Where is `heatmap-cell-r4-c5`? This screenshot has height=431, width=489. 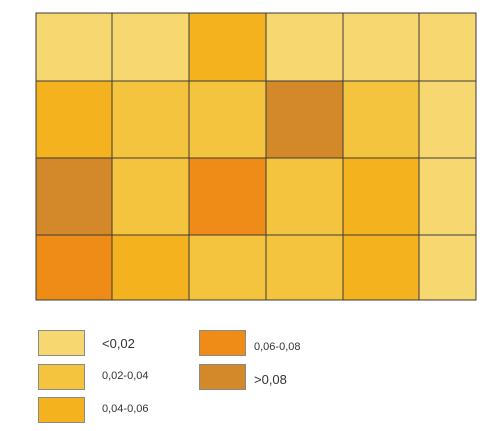 heatmap-cell-r4-c5 is located at coordinates (381, 267).